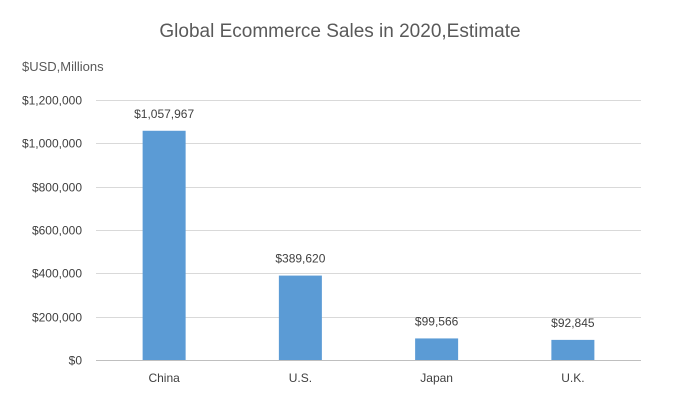 Image resolution: width=681 pixels, height=408 pixels. Describe the element at coordinates (573, 349) in the screenshot. I see `bar-u-k` at that location.